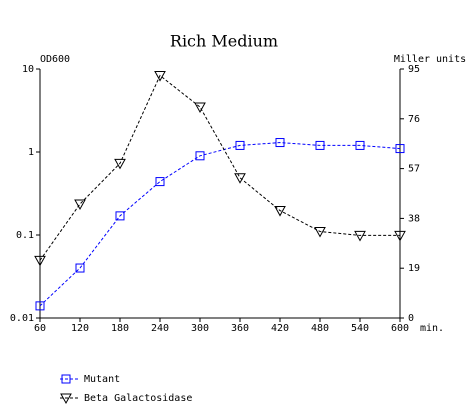 The image size is (472, 405). Describe the element at coordinates (80, 328) in the screenshot. I see `x-tick-label: 120` at that location.